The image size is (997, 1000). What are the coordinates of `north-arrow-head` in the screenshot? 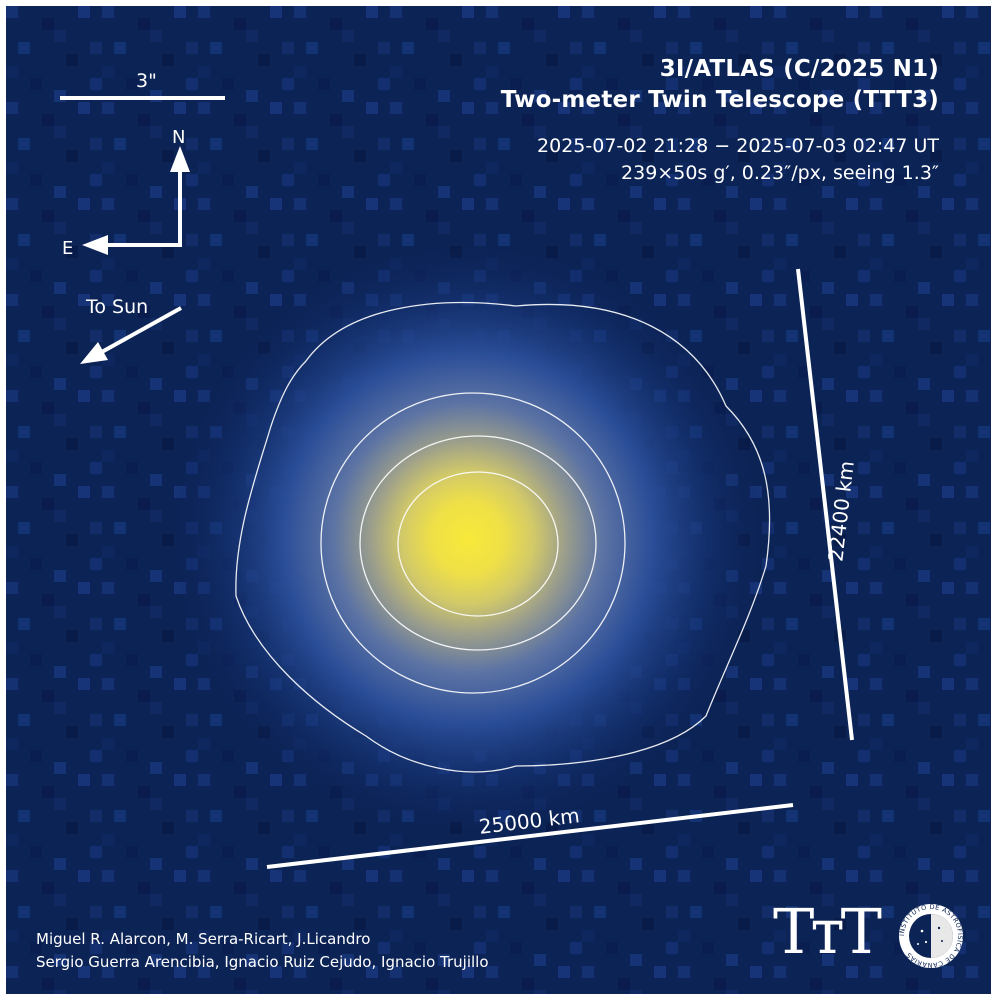 It's located at (180, 159).